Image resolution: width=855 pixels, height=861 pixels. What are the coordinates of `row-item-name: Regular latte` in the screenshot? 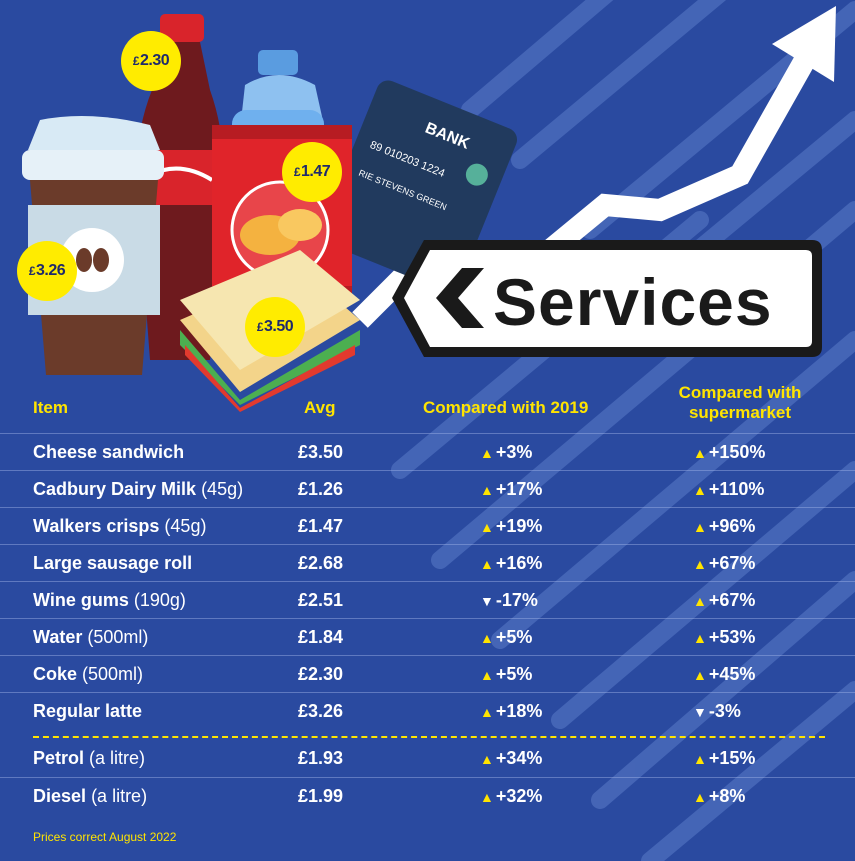 It's located at (88, 711).